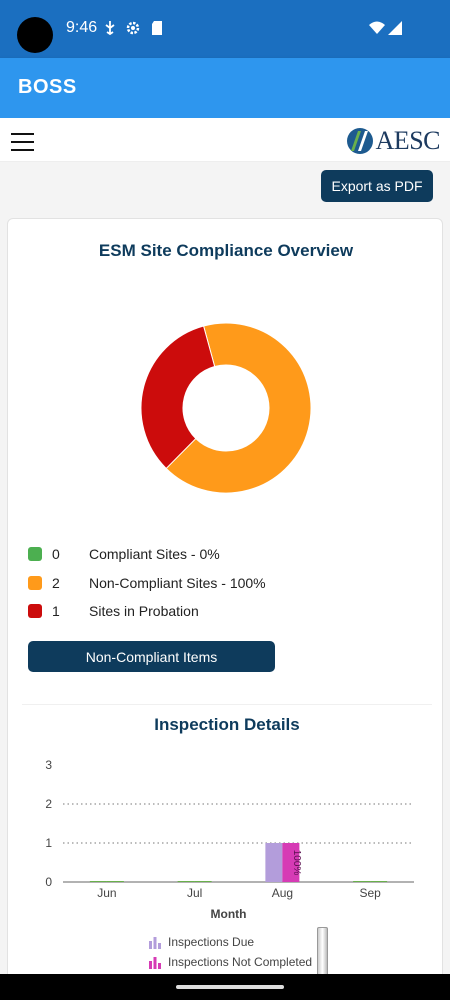  Describe the element at coordinates (186, 881) in the screenshot. I see `bar-inspections-due-jul` at that location.